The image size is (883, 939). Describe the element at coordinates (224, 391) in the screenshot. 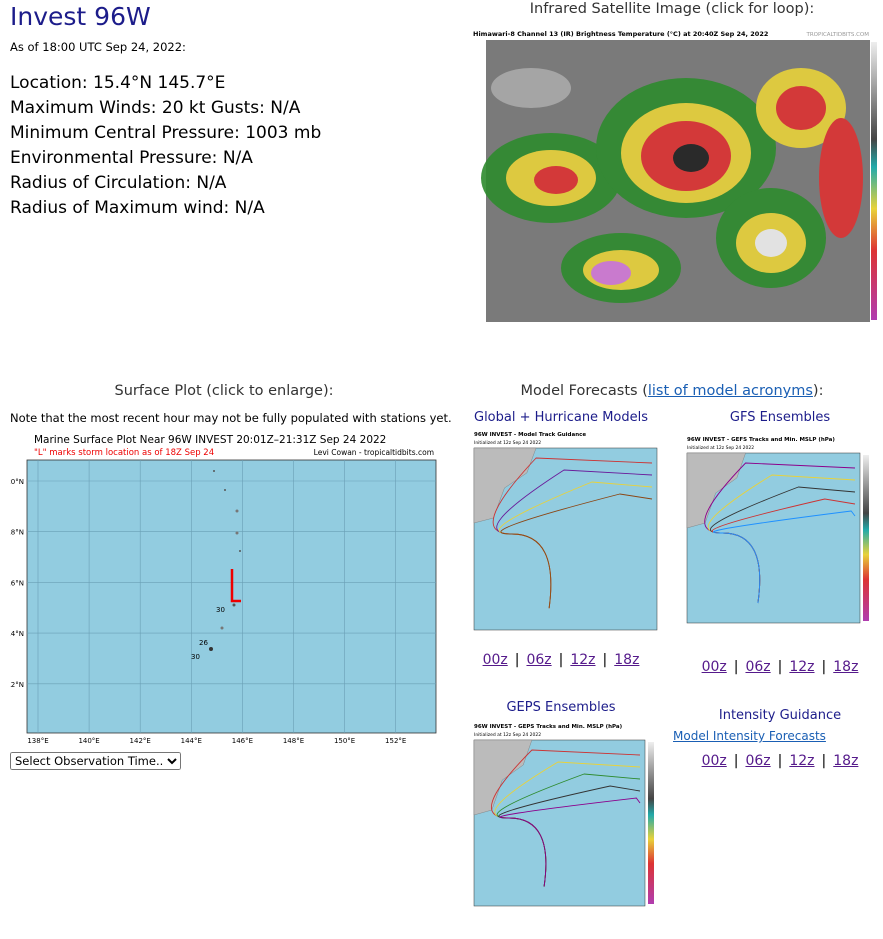

I see `surface-heading: Surface Plot (click to enlarge):` at that location.